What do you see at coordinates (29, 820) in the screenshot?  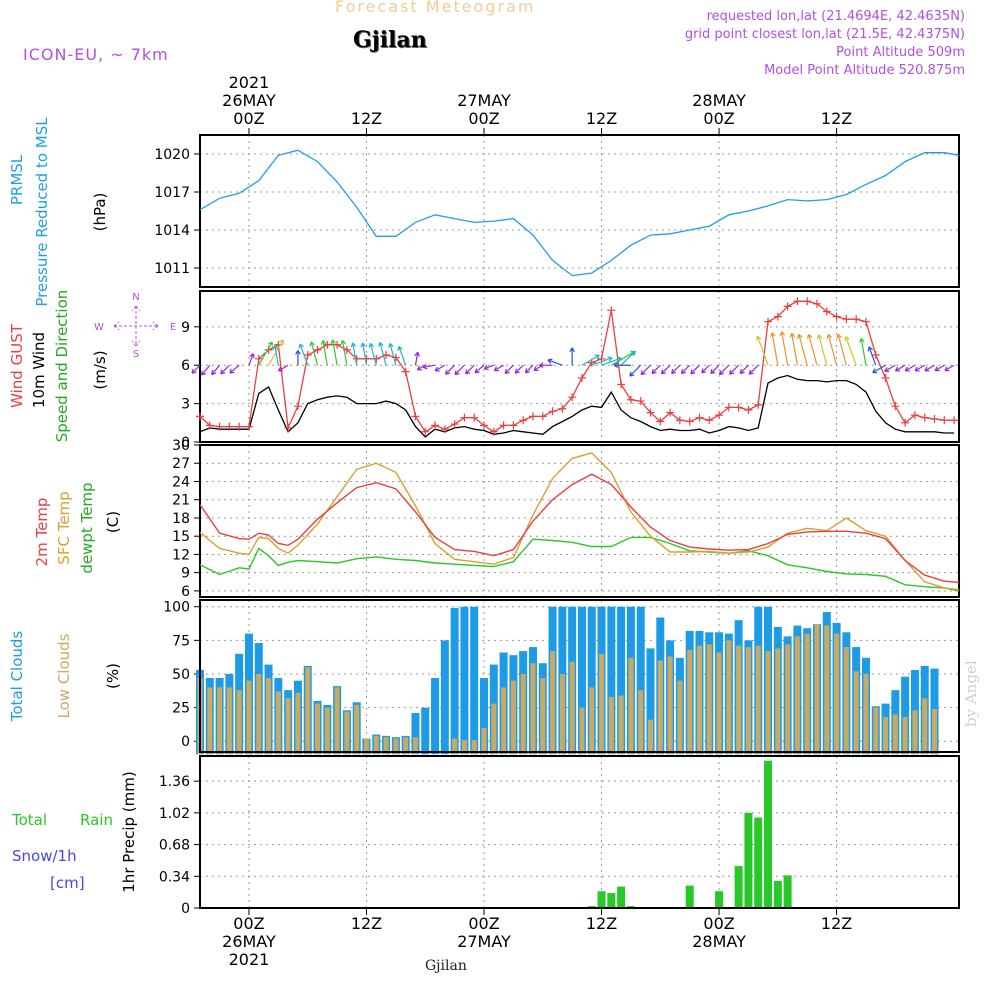 I see `precip-legend-total: Total` at bounding box center [29, 820].